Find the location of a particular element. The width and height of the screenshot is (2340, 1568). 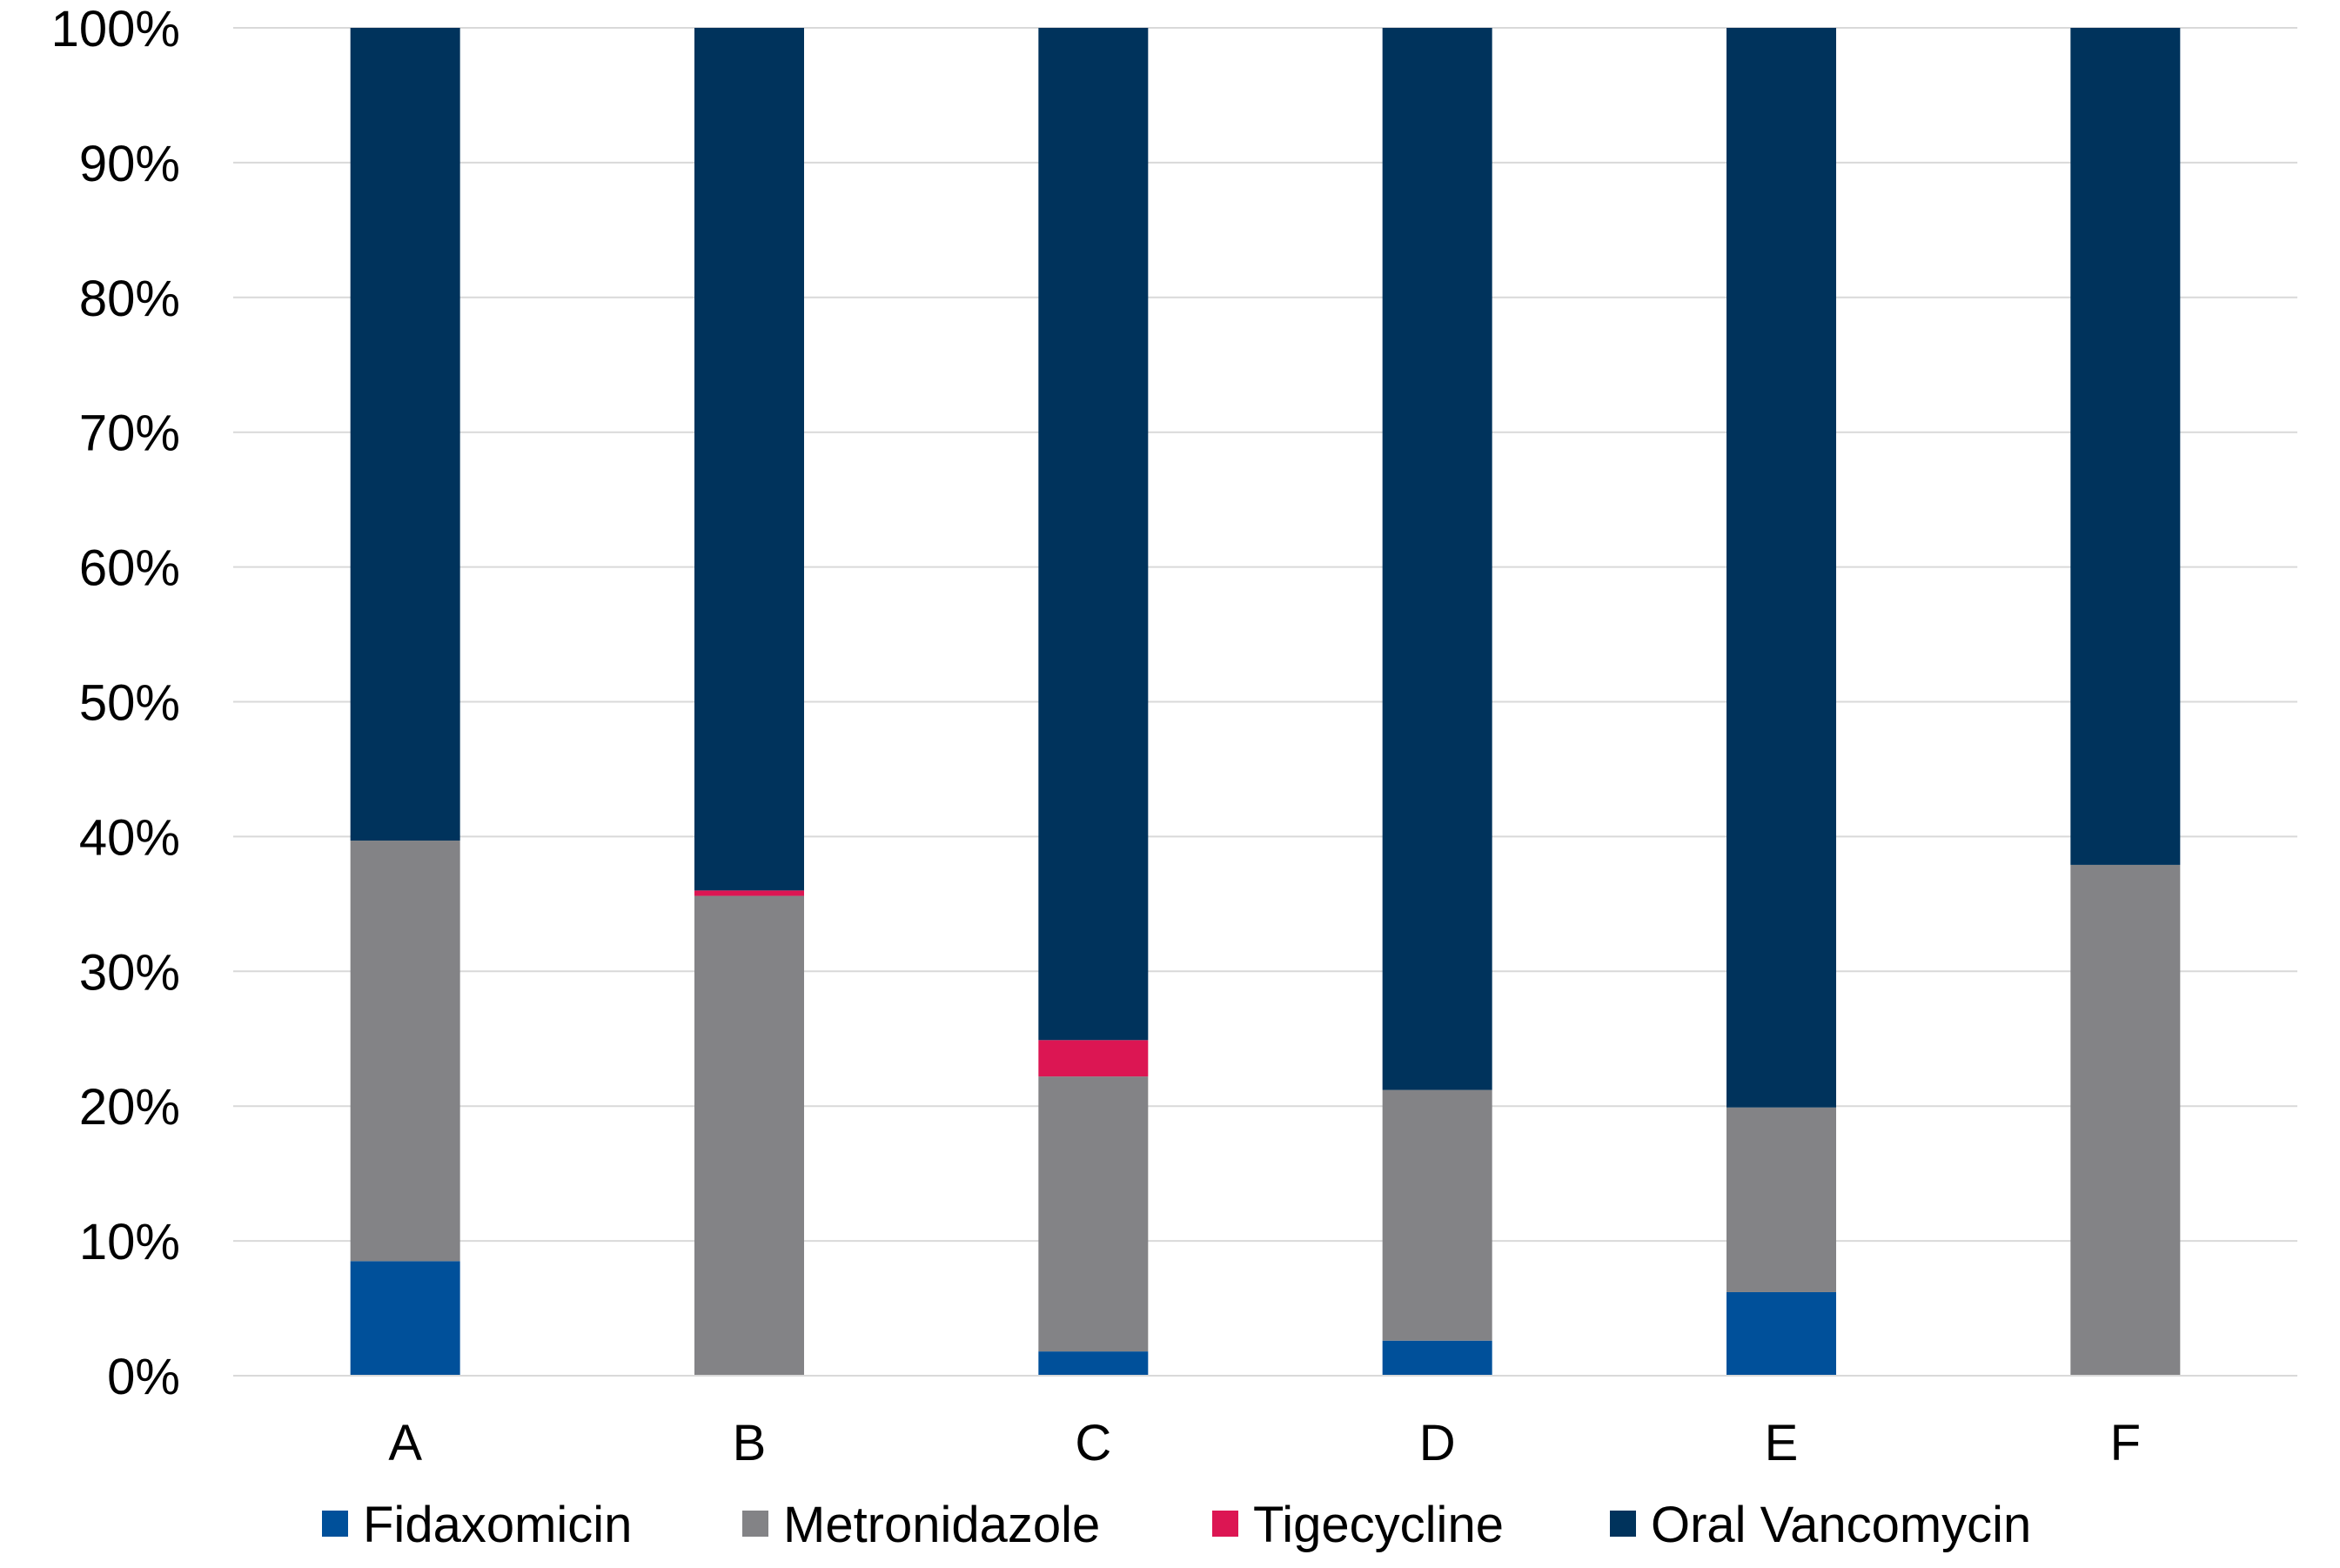

x-tick-label: F is located at coordinates (2125, 1443).